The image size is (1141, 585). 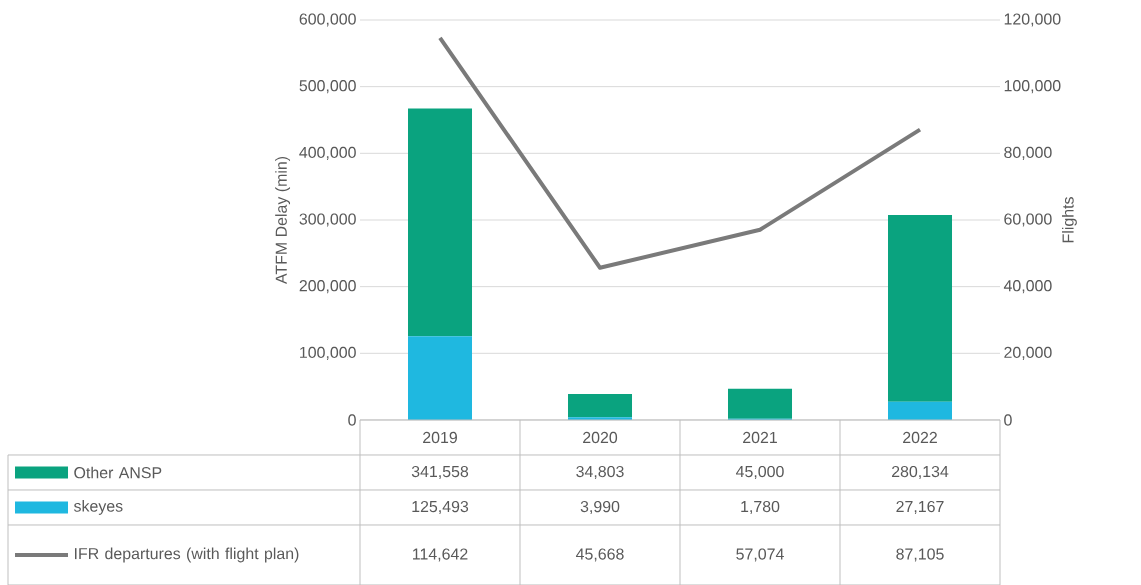 What do you see at coordinates (98, 507) in the screenshot?
I see `legend-label: skeyes` at bounding box center [98, 507].